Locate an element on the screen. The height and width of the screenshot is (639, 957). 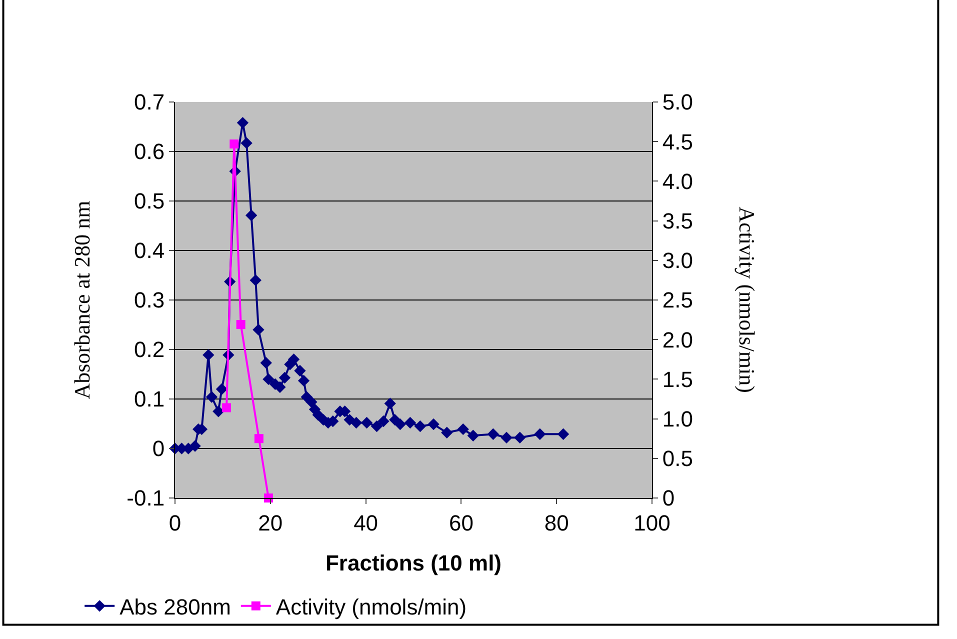
y2-tick-label: 1.5 is located at coordinates (677, 379).